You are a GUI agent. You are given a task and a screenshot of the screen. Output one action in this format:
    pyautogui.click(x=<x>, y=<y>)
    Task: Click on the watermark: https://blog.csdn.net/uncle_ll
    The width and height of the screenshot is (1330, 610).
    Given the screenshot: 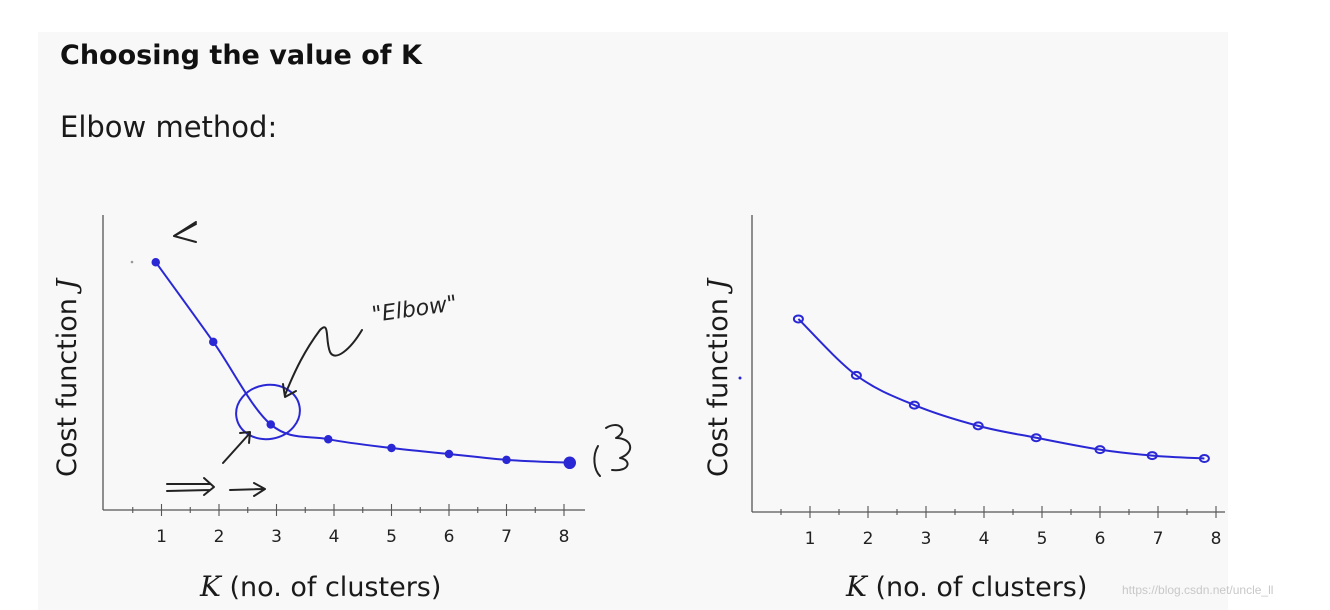 What is the action you would take?
    pyautogui.click(x=1198, y=590)
    